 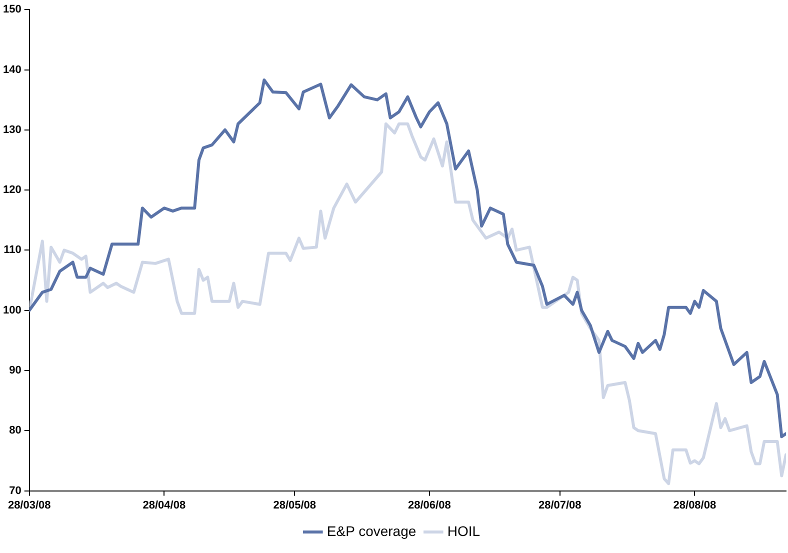 I want to click on x-tick-label: 28/05/08, so click(x=294, y=505).